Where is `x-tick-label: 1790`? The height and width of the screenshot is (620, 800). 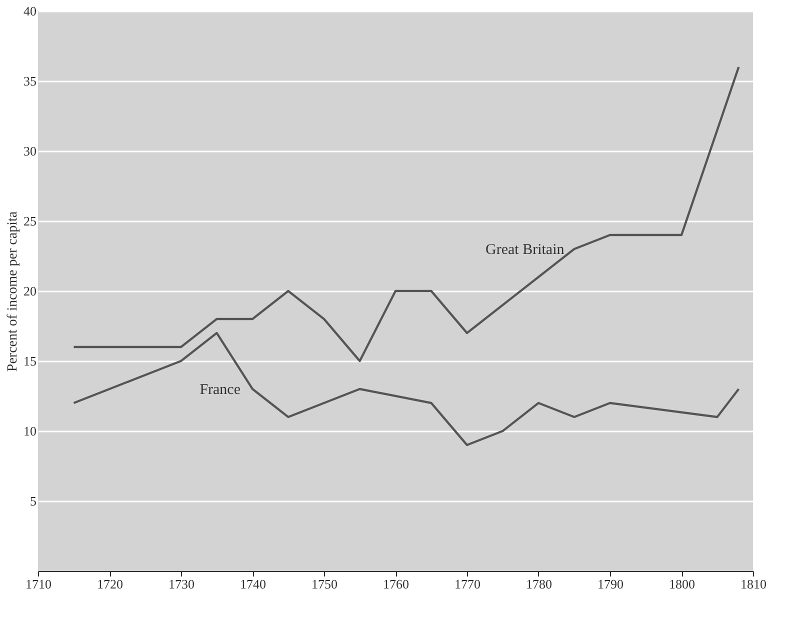
x-tick-label: 1790 is located at coordinates (611, 584).